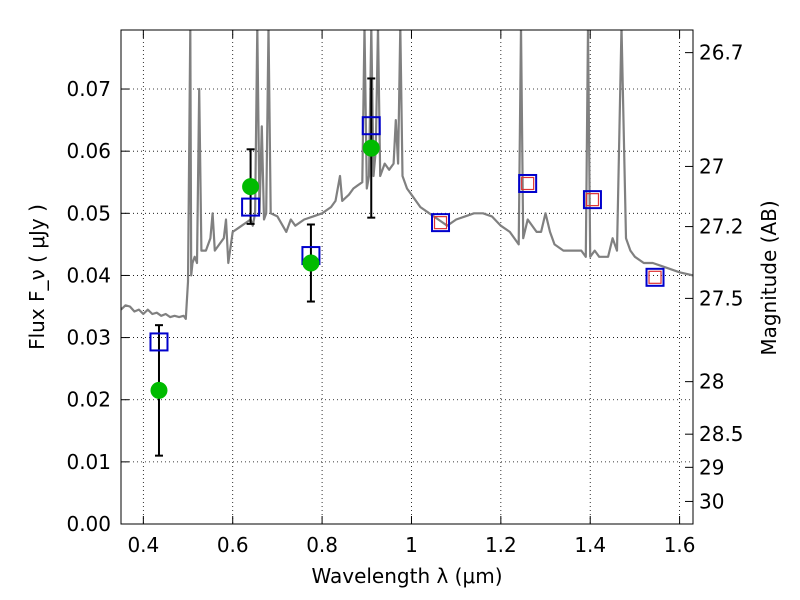  Describe the element at coordinates (721, 53) in the screenshot. I see `y2-tick-label: 26.7` at that location.